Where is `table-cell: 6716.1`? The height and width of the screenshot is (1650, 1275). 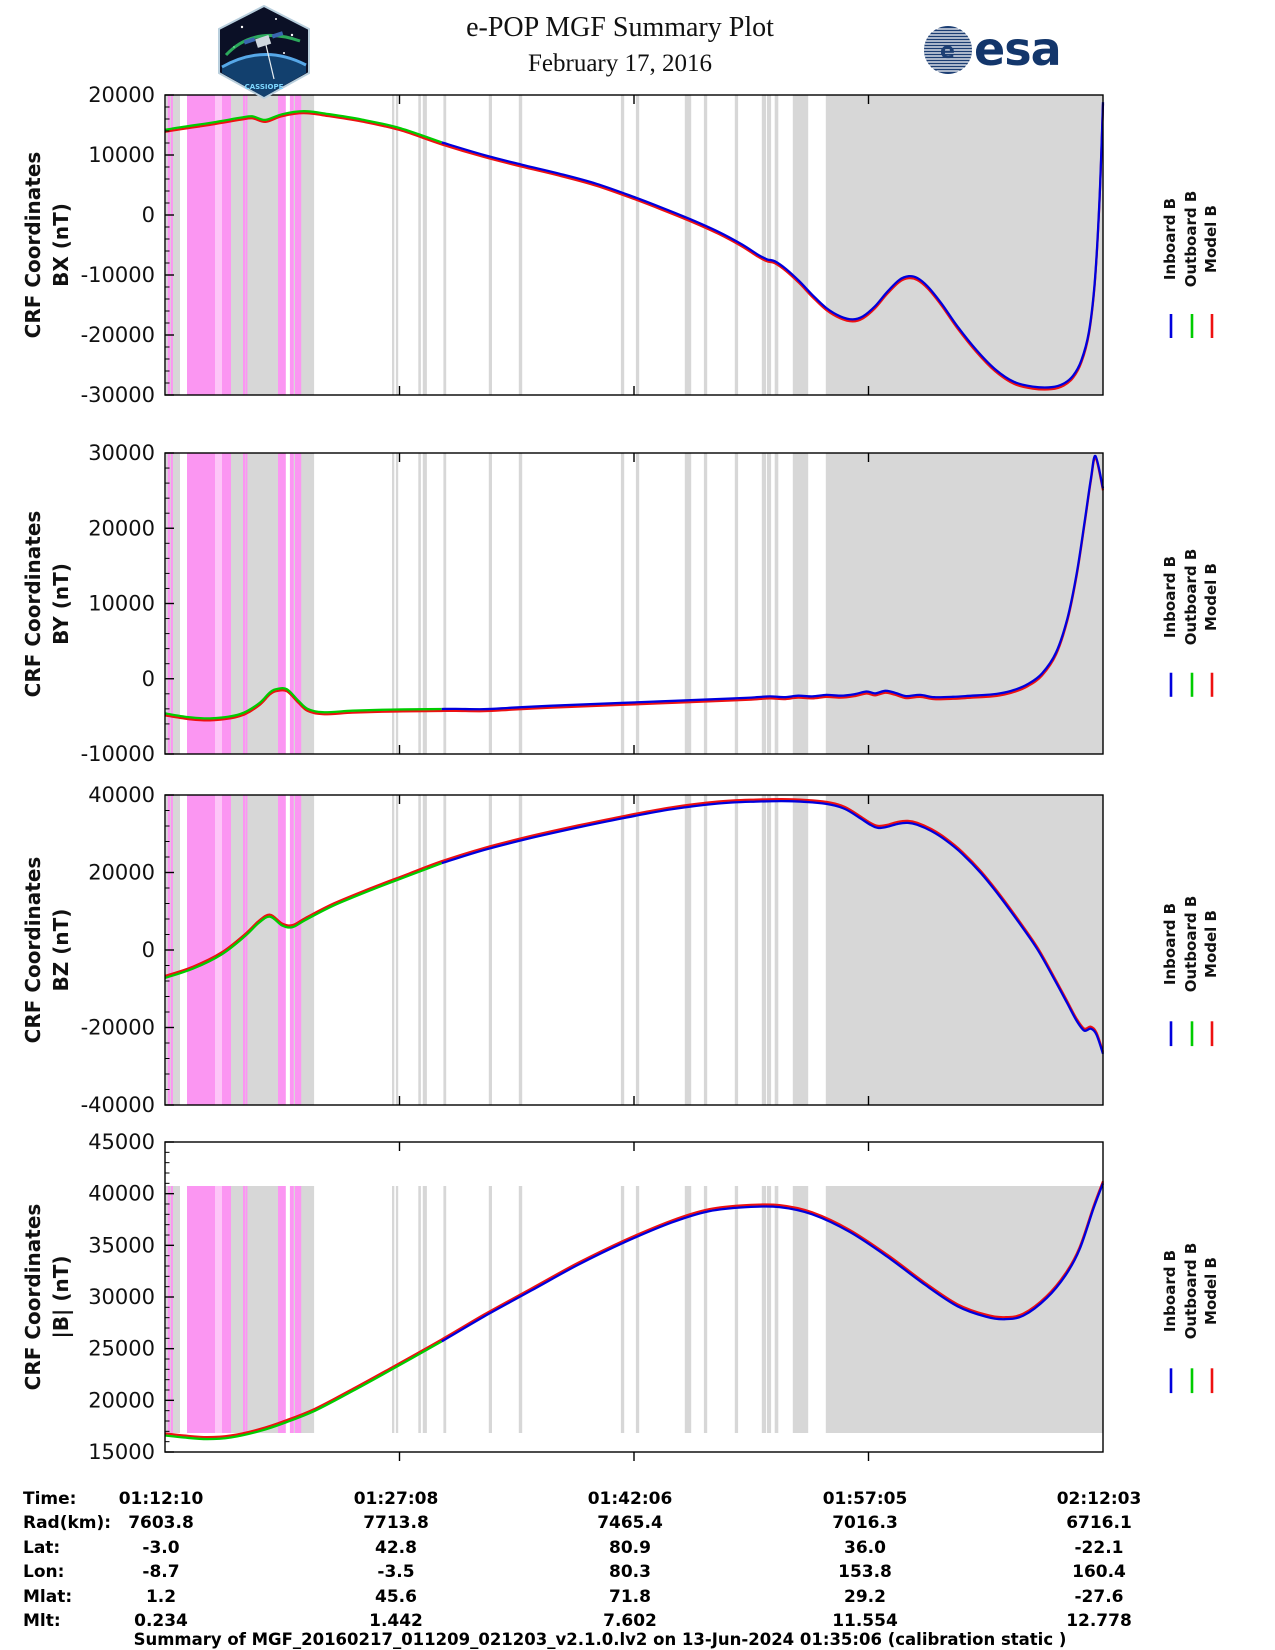
table-cell: 6716.1 is located at coordinates (1099, 1523).